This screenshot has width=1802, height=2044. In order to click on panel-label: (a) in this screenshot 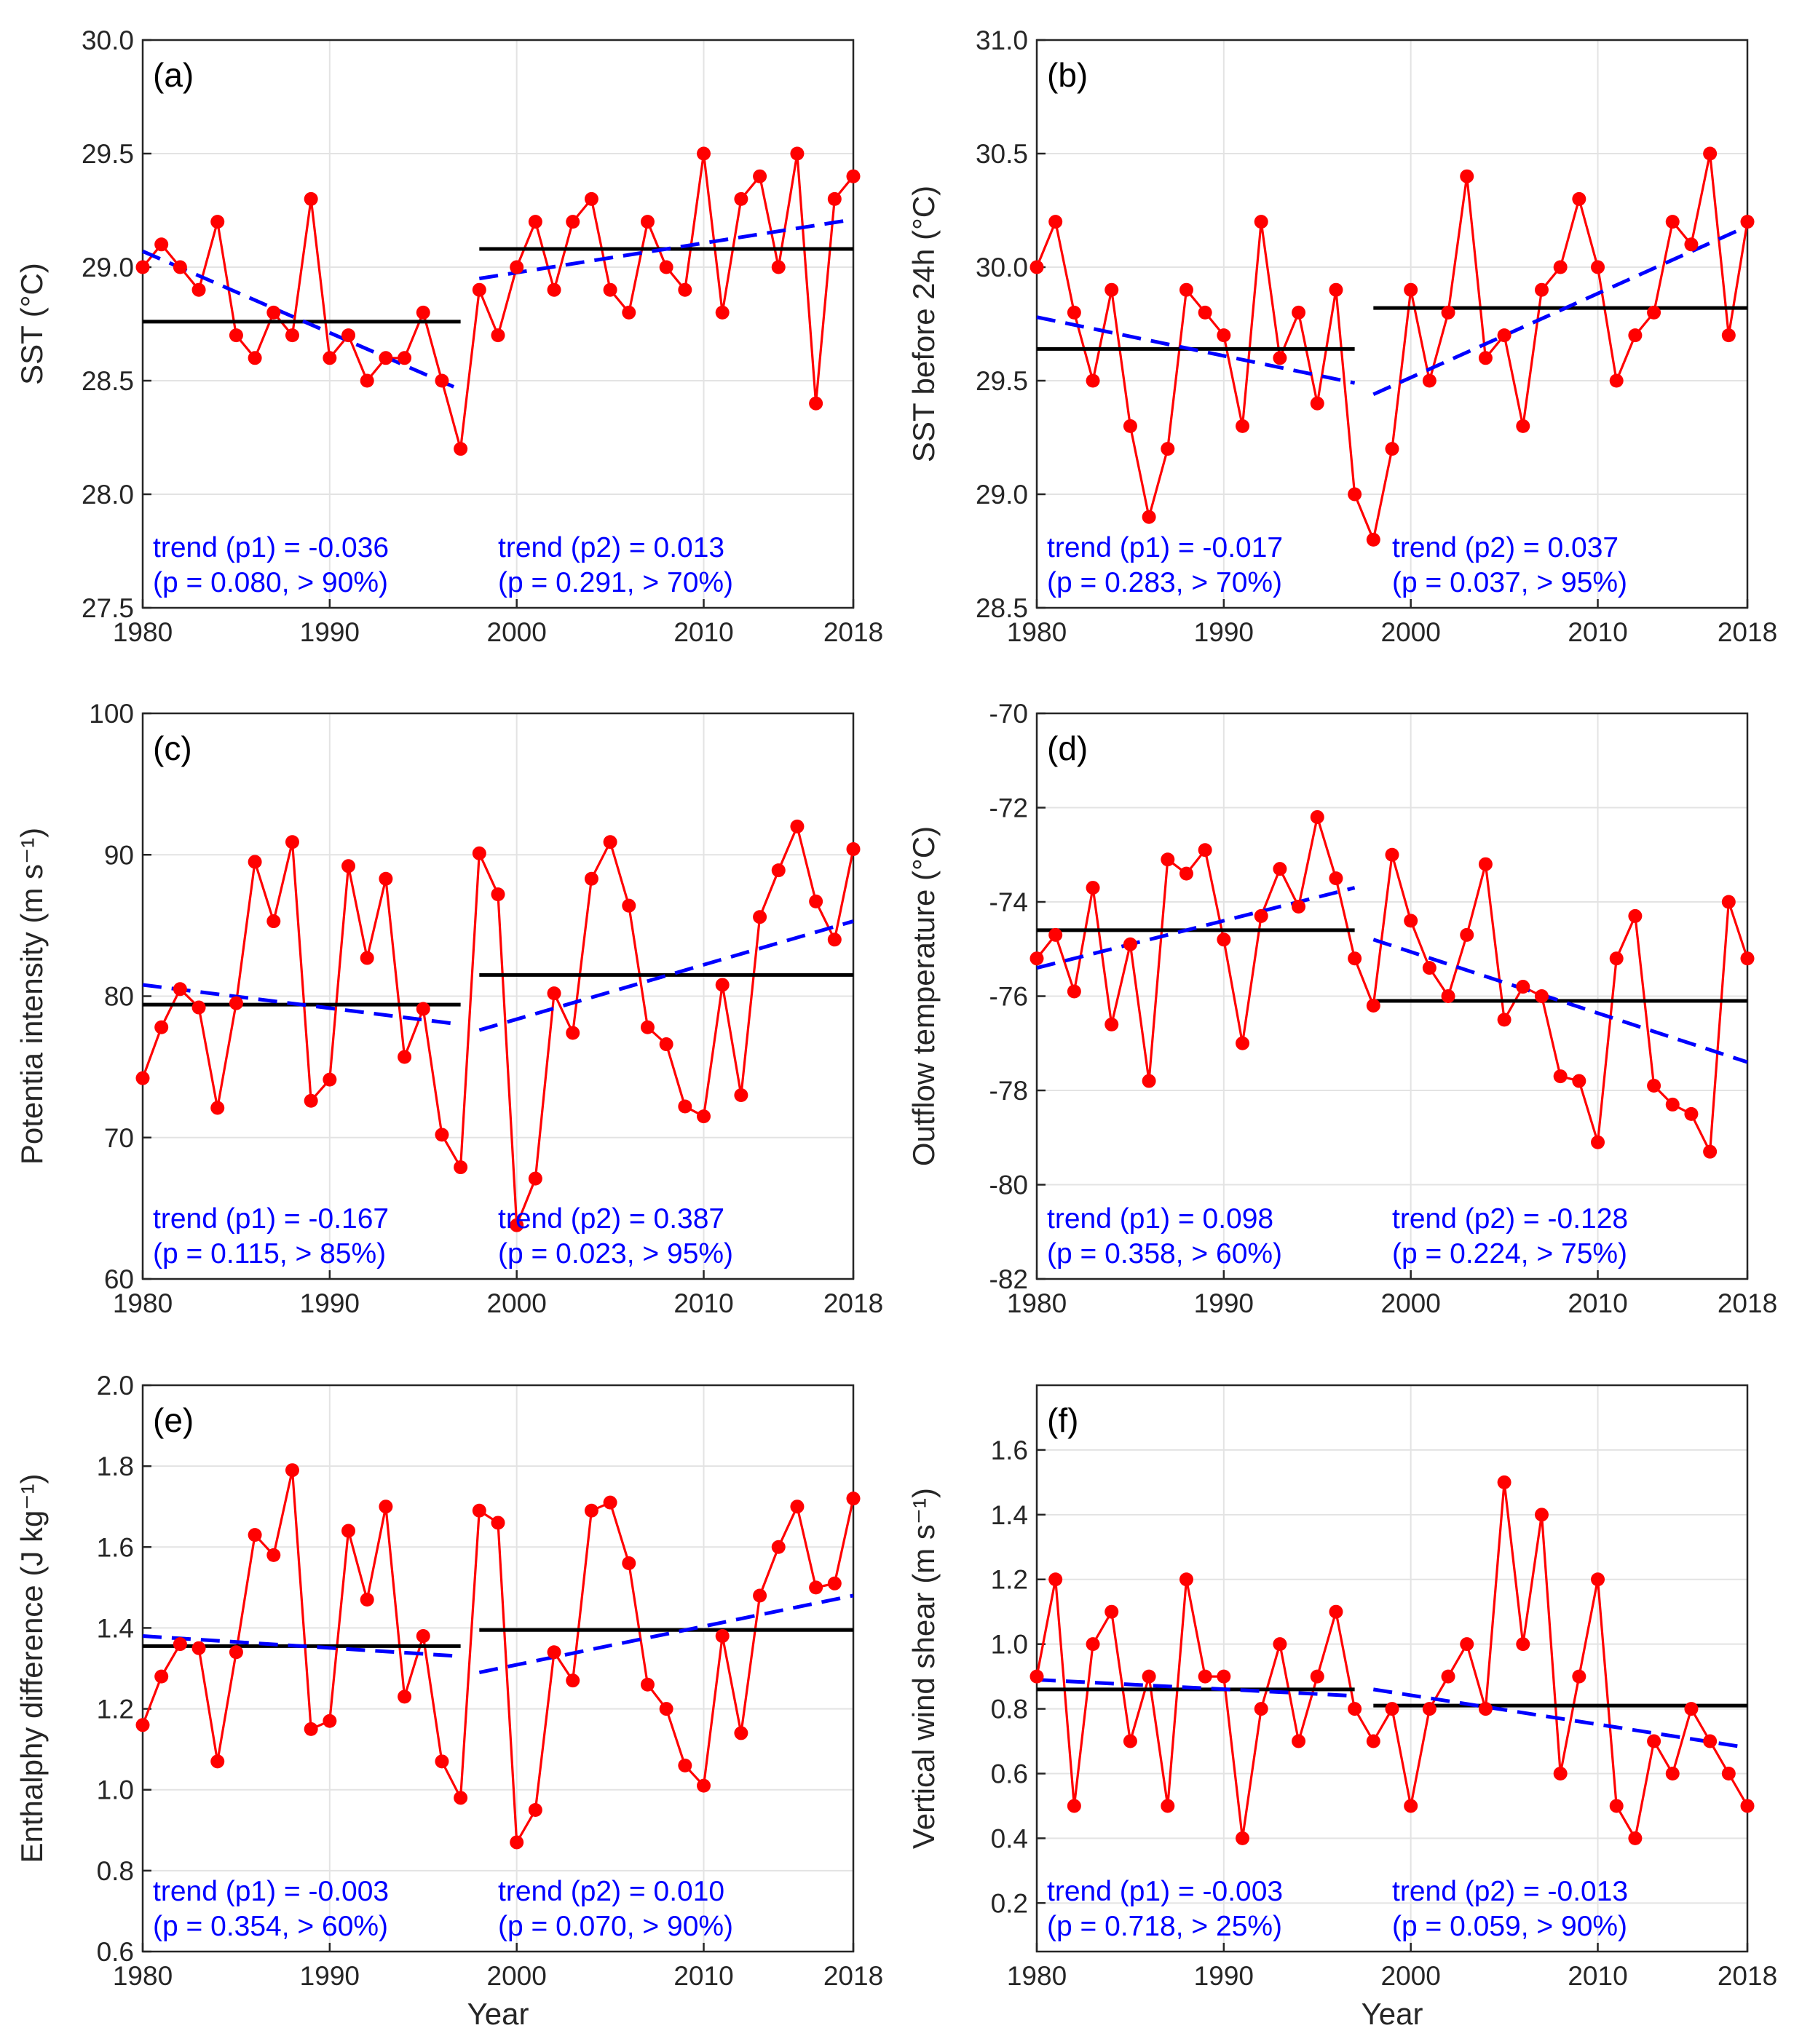, I will do `click(174, 75)`.